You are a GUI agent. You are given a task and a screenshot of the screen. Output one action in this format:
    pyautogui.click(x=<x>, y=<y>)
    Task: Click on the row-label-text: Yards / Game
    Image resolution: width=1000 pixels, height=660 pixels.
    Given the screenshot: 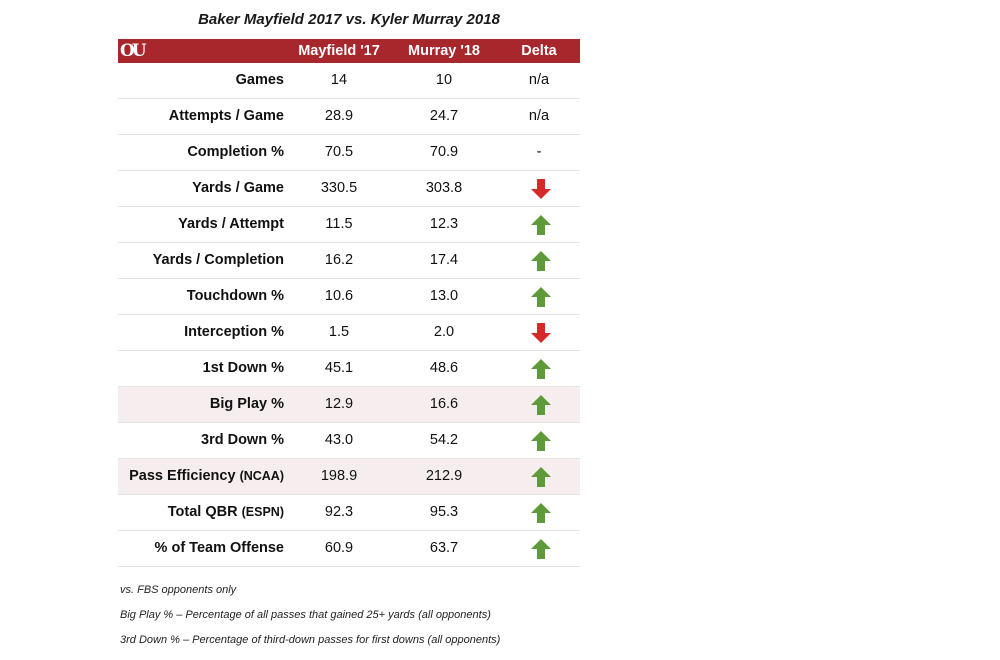 What is the action you would take?
    pyautogui.click(x=238, y=188)
    